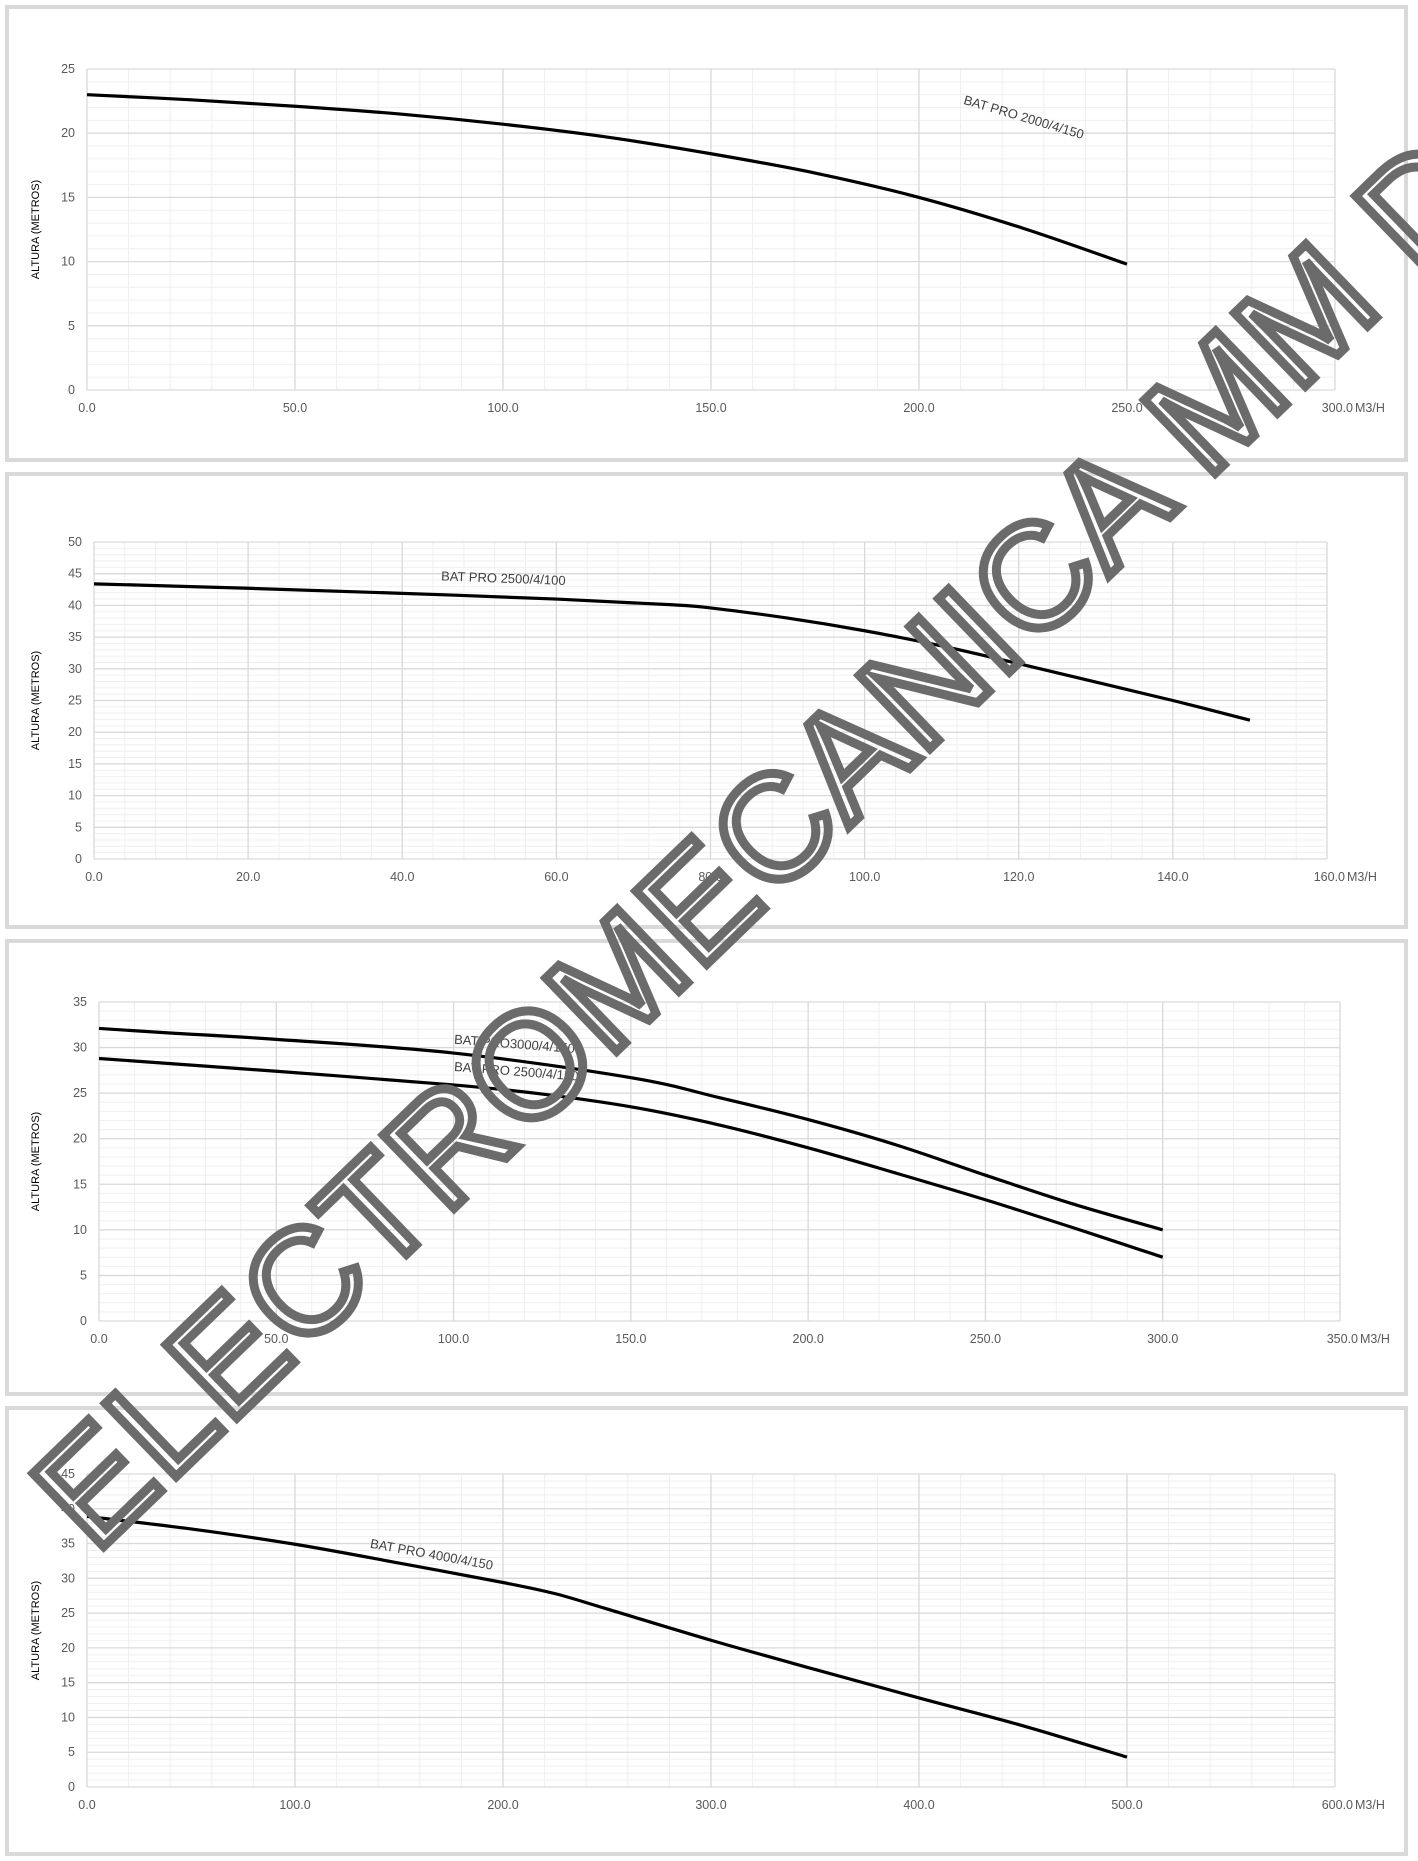  Describe the element at coordinates (1172, 877) in the screenshot. I see `x-tick-label: 140.0` at that location.